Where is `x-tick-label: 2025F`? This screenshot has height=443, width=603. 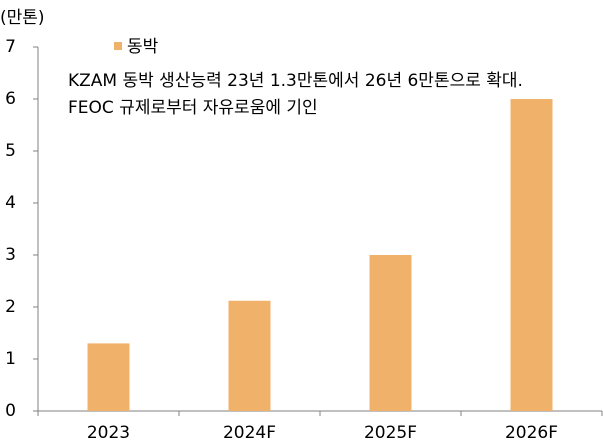 x-tick-label: 2025F is located at coordinates (390, 433).